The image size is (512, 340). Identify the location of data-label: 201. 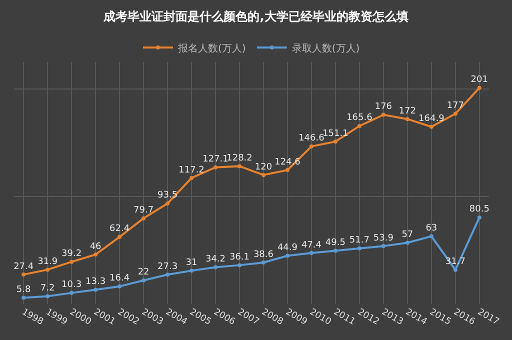
(479, 80).